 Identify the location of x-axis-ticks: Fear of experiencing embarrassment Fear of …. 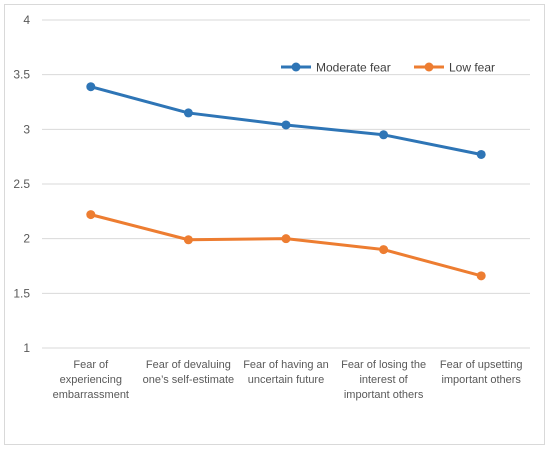
(288, 380).